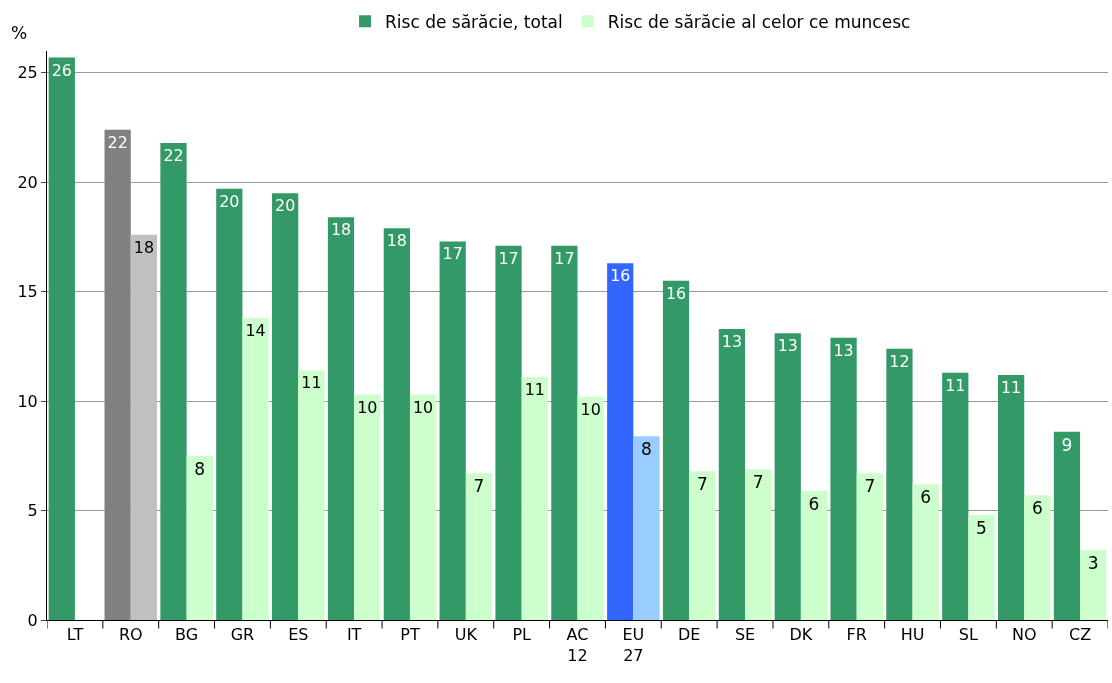  What do you see at coordinates (689, 635) in the screenshot?
I see `x-tick-label: DE` at bounding box center [689, 635].